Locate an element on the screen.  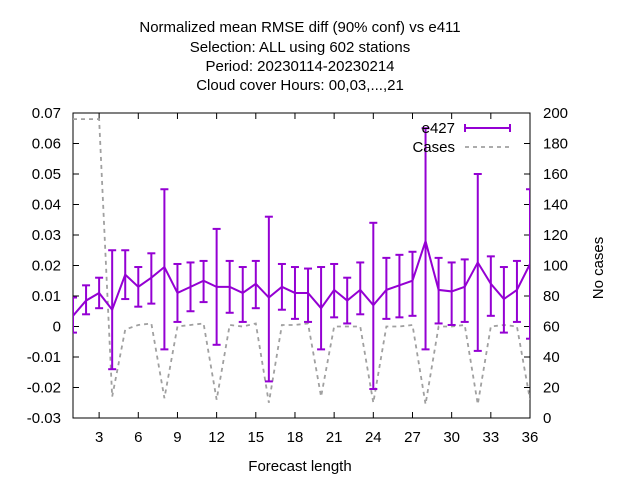
y-tick-label: 0.04 is located at coordinates (46, 205).